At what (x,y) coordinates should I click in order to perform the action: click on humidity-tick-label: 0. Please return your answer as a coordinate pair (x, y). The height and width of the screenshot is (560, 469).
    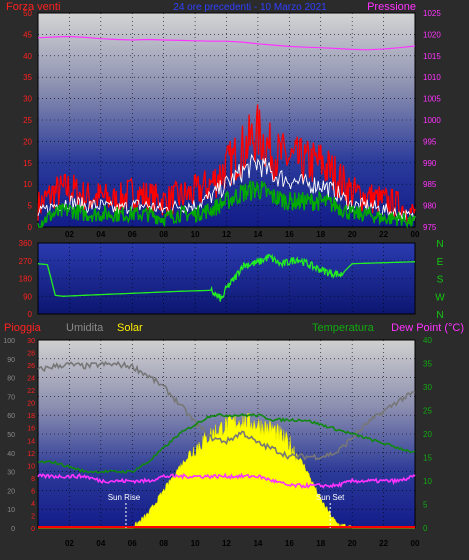
    Looking at the image, I should click on (13, 529).